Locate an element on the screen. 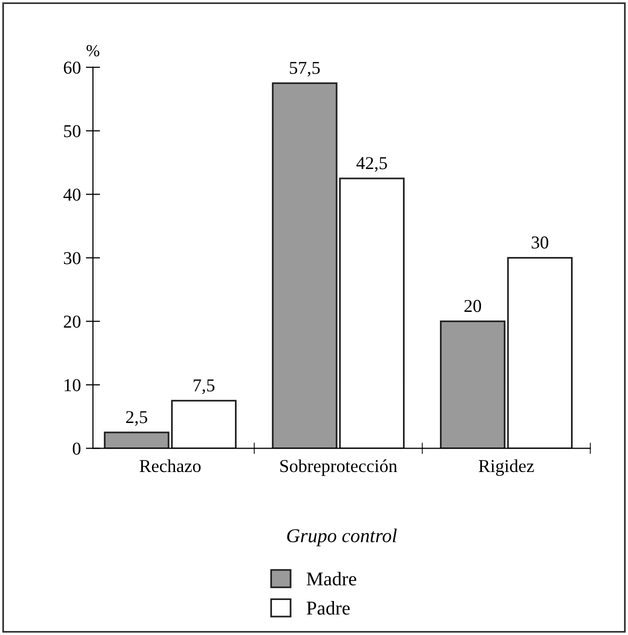 The image size is (628, 635). data-label: 30 is located at coordinates (540, 242).